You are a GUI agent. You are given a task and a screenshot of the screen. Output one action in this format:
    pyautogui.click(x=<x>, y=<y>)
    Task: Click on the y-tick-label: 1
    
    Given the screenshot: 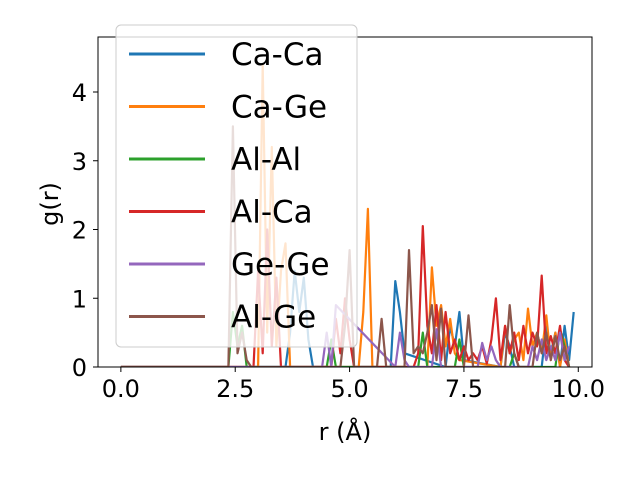 What is the action you would take?
    pyautogui.click(x=79, y=299)
    